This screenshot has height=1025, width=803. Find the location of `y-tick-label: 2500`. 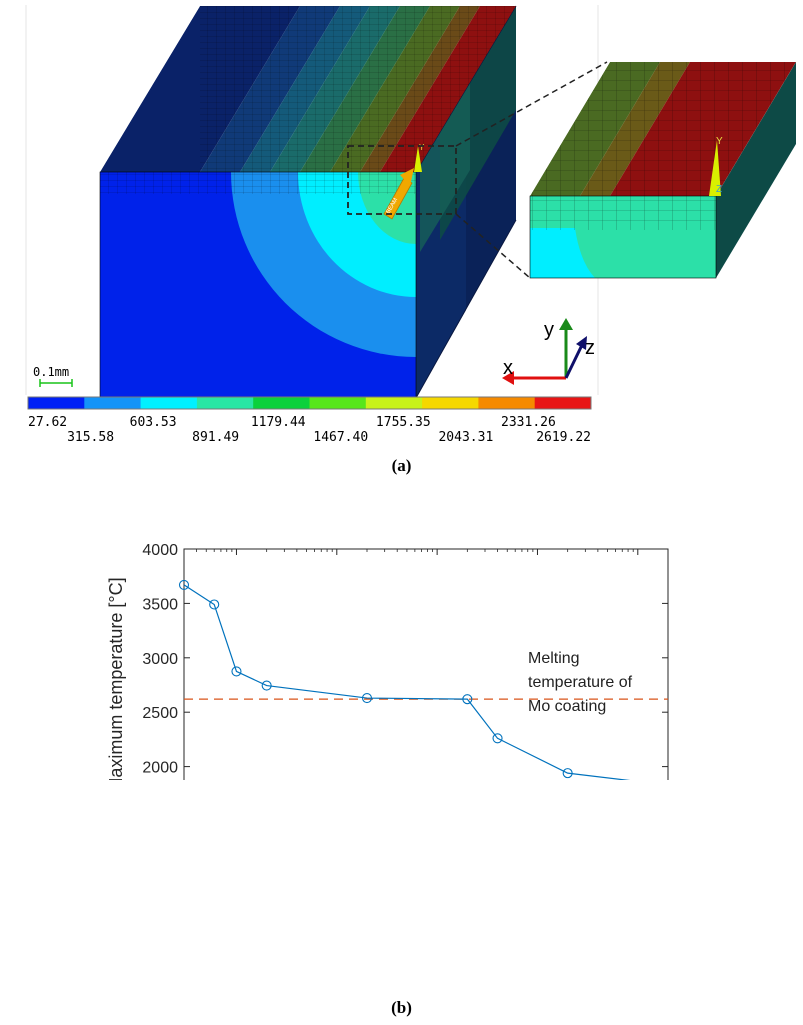

y-tick-label: 2500 is located at coordinates (160, 713).